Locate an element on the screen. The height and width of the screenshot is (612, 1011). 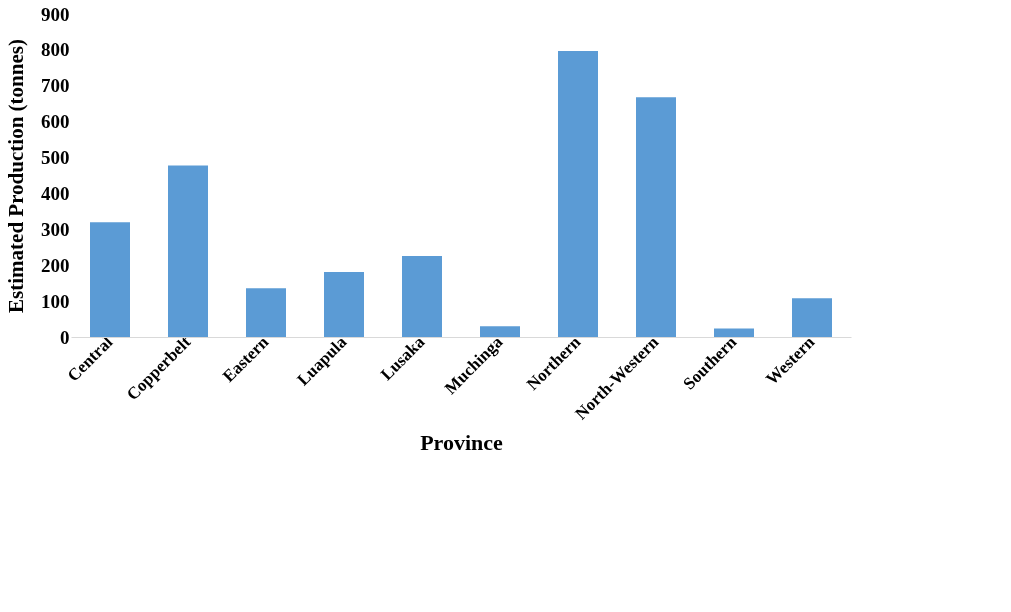
y-tick-label: 100 is located at coordinates (55, 301).